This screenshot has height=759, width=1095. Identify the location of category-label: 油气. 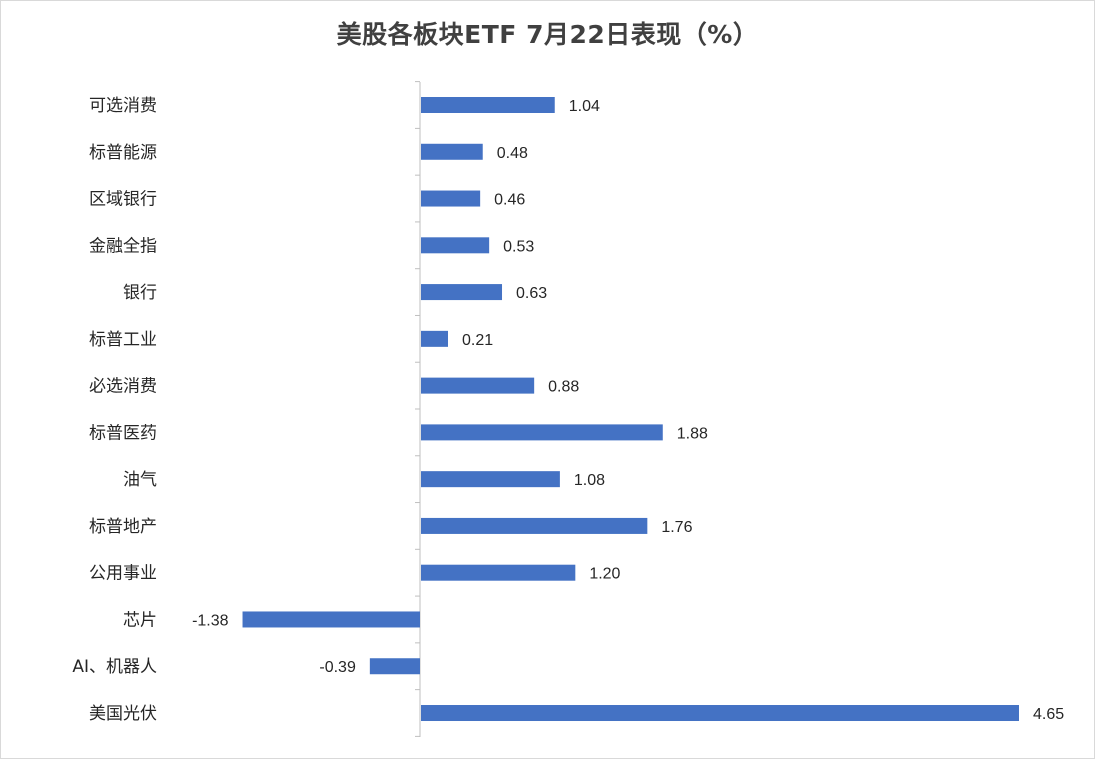
(140, 480).